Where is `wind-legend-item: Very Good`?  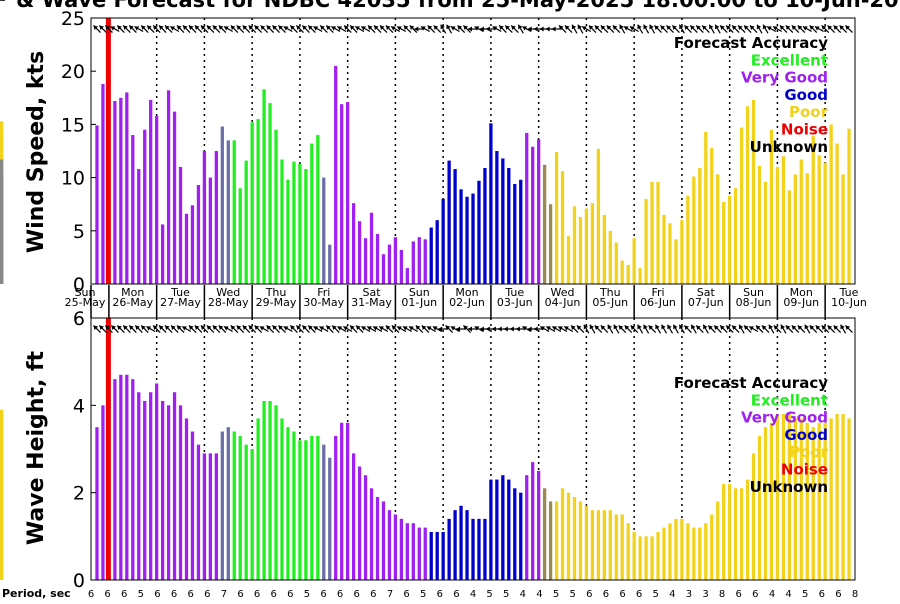 wind-legend-item: Very Good is located at coordinates (784, 78).